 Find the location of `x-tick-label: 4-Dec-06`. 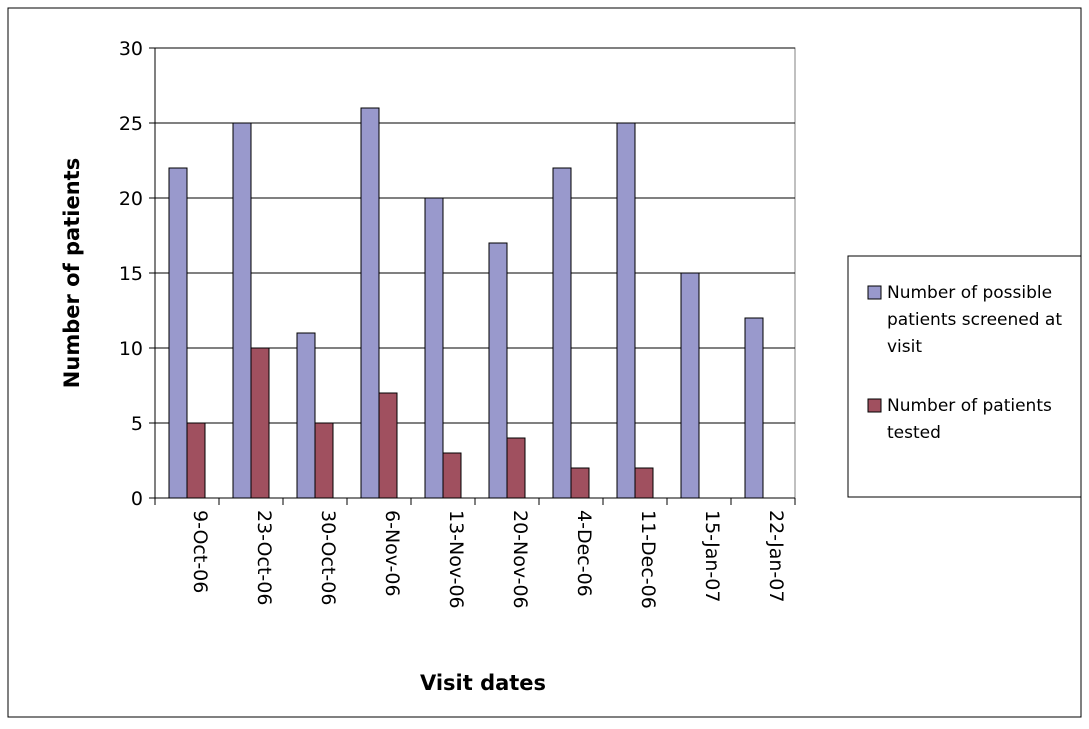

x-tick-label: 4-Dec-06 is located at coordinates (584, 553).